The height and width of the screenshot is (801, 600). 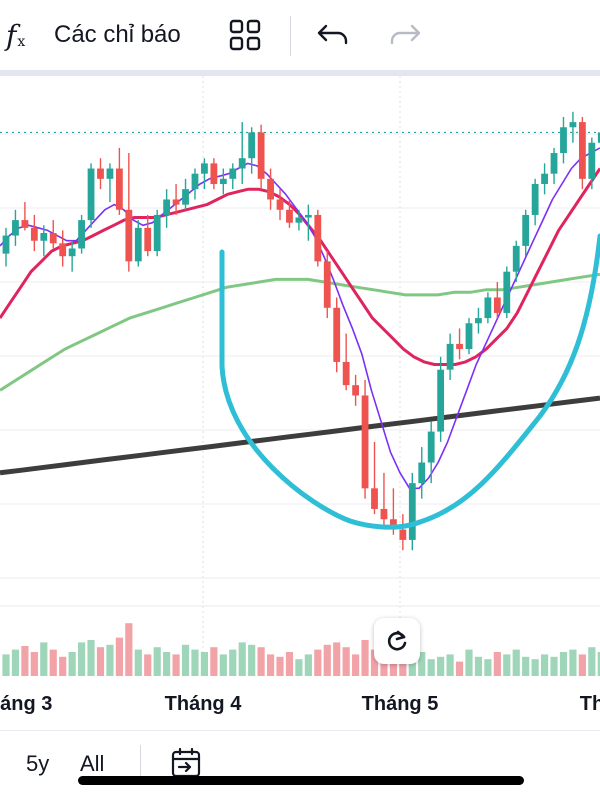 What do you see at coordinates (117, 34) in the screenshot?
I see `indicators-button: Các chỉ báo` at bounding box center [117, 34].